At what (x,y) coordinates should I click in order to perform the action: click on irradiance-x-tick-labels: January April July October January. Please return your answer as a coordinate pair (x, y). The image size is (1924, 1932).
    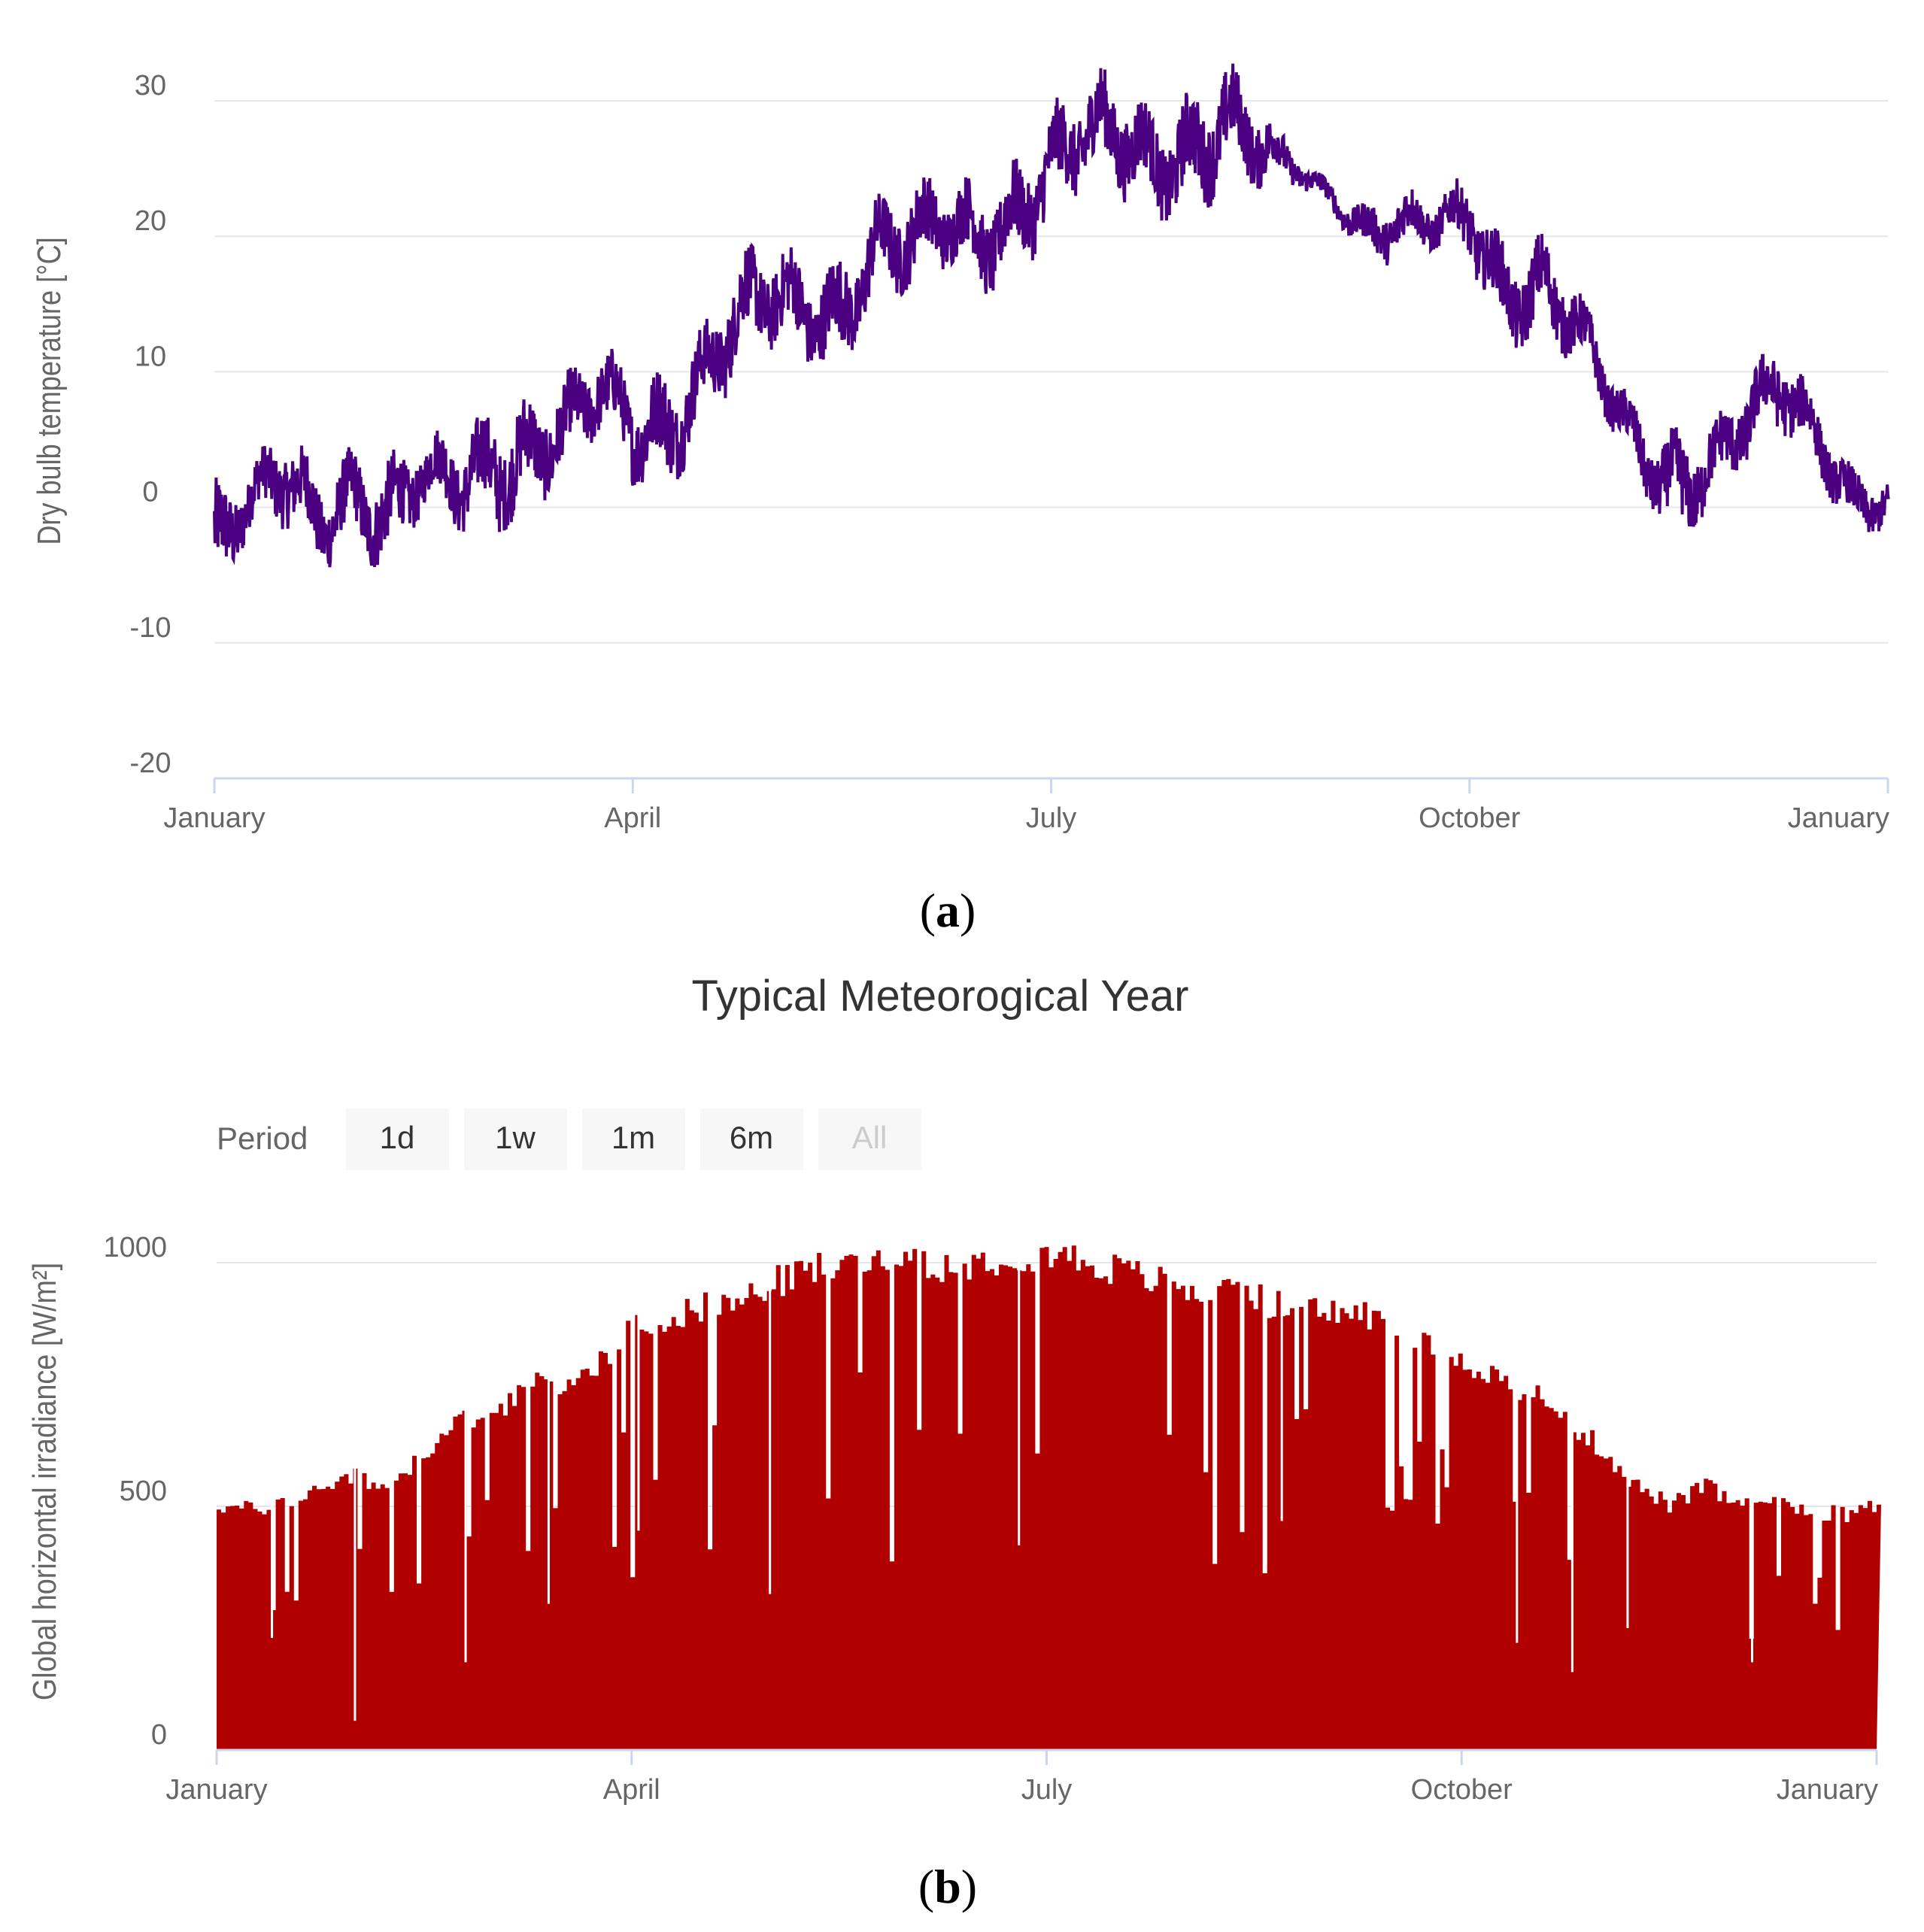
    Looking at the image, I should click on (1021, 1778).